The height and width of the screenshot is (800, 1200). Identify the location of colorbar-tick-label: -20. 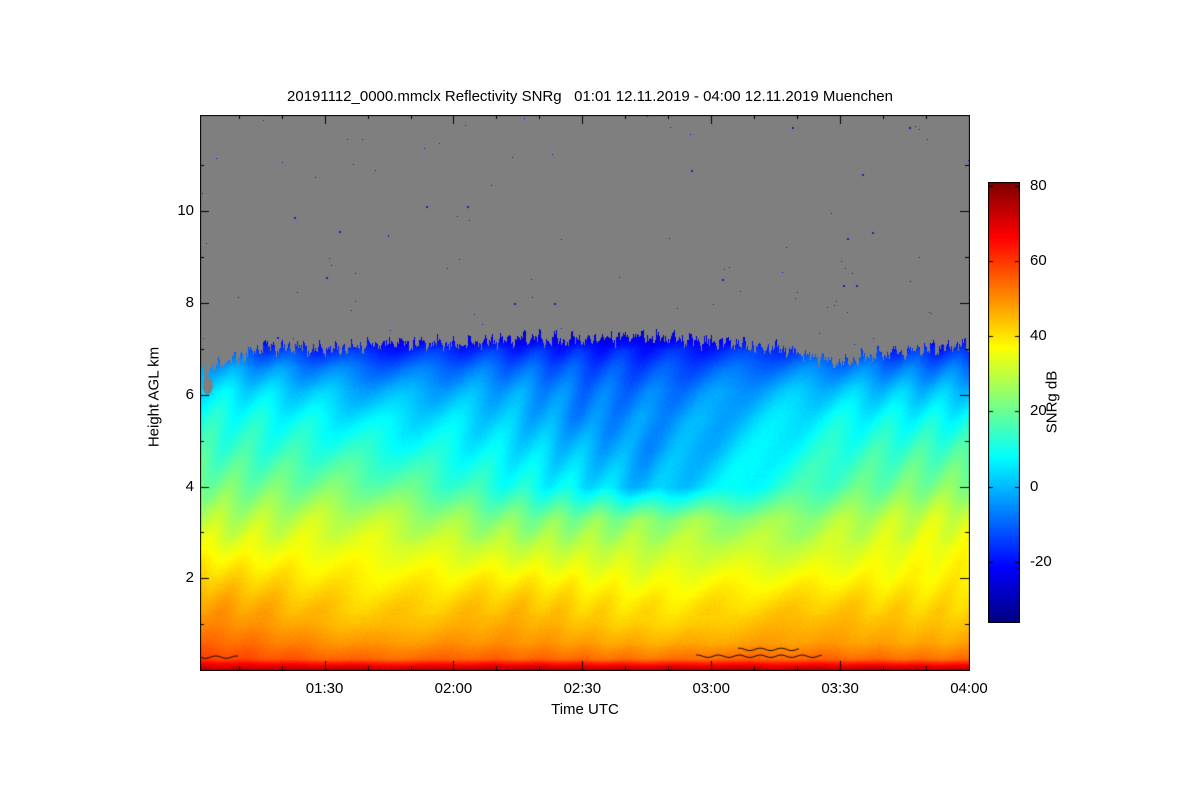
(1041, 561).